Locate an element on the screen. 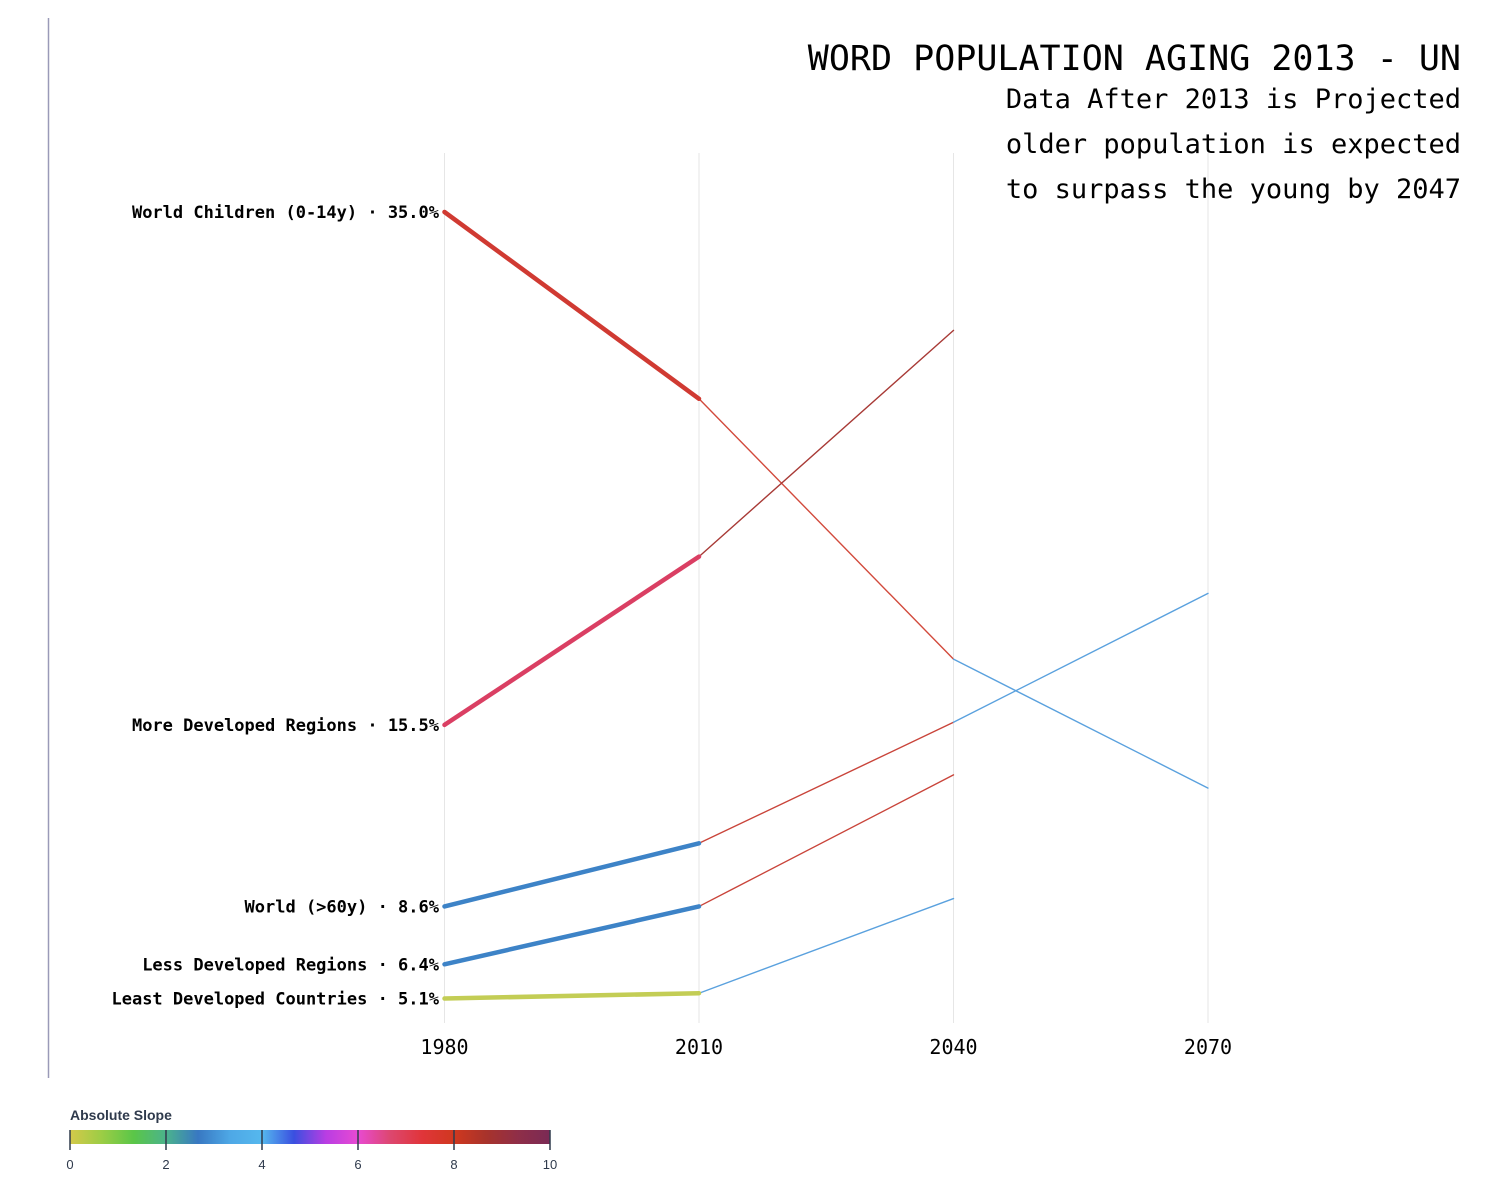  x-tick-label: 2010 is located at coordinates (699, 1047).